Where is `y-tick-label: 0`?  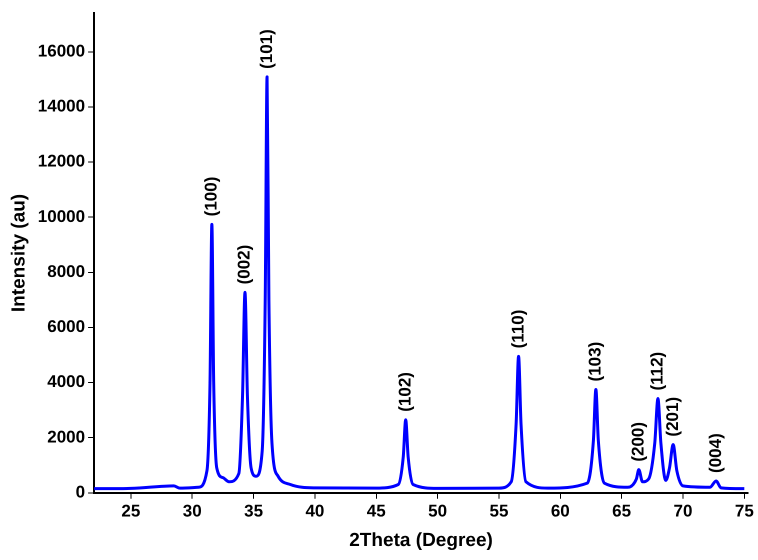 y-tick-label: 0 is located at coordinates (81, 492).